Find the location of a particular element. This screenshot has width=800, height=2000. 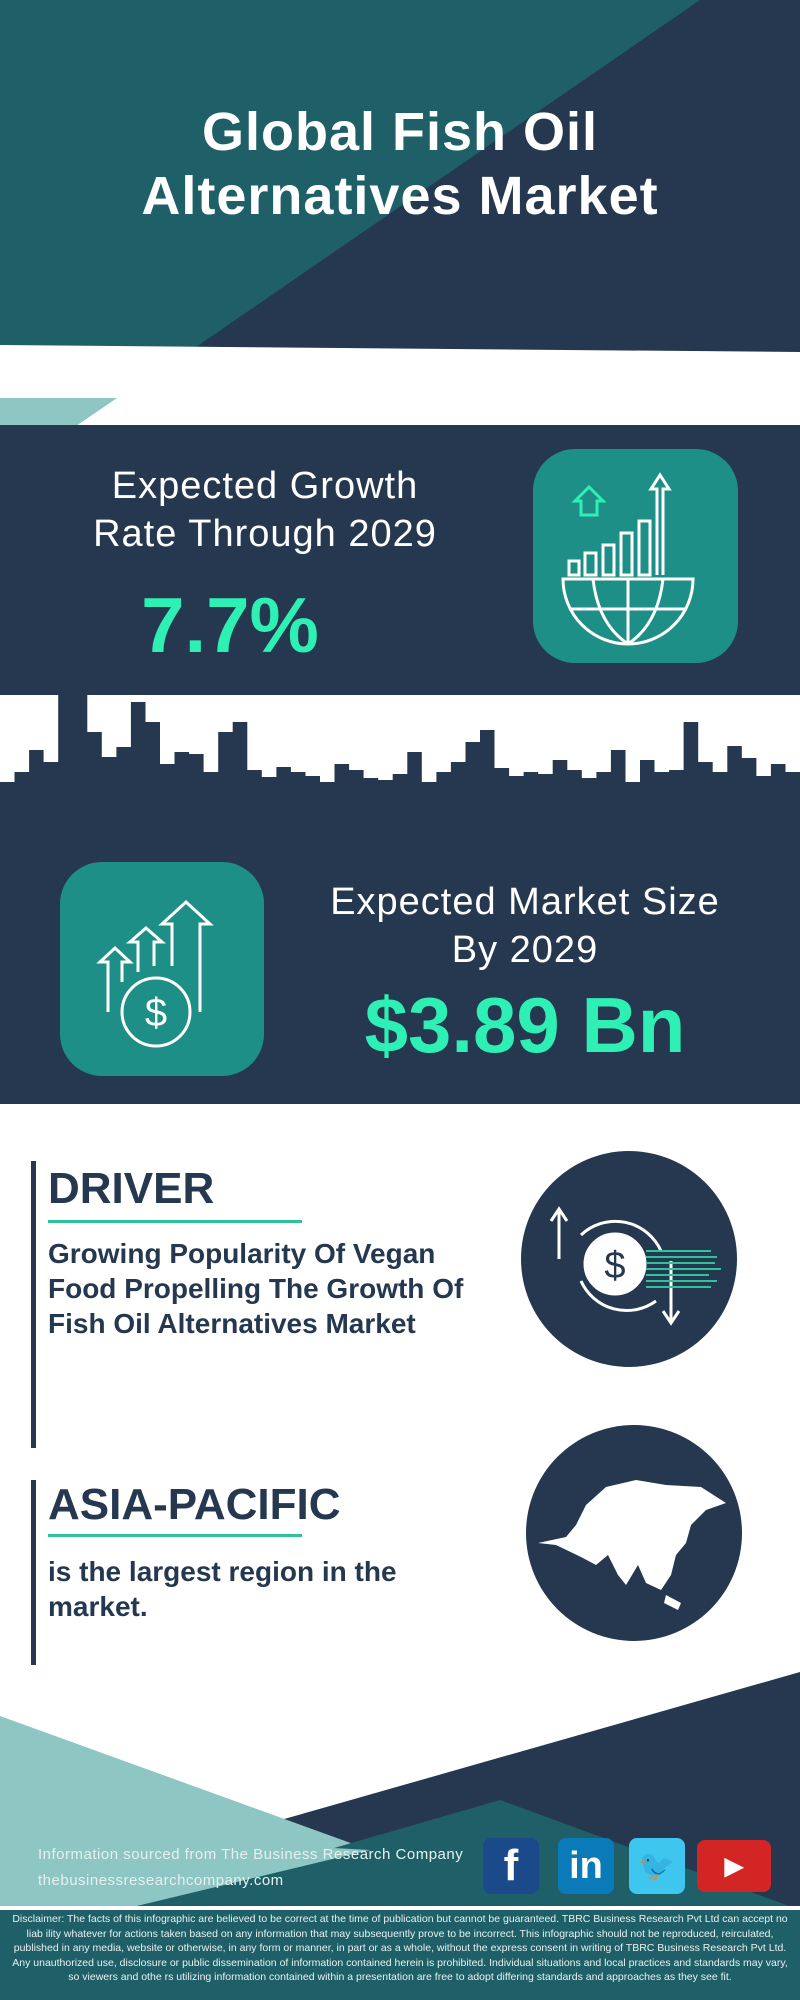

growth-value: 7.7% is located at coordinates (230, 625).